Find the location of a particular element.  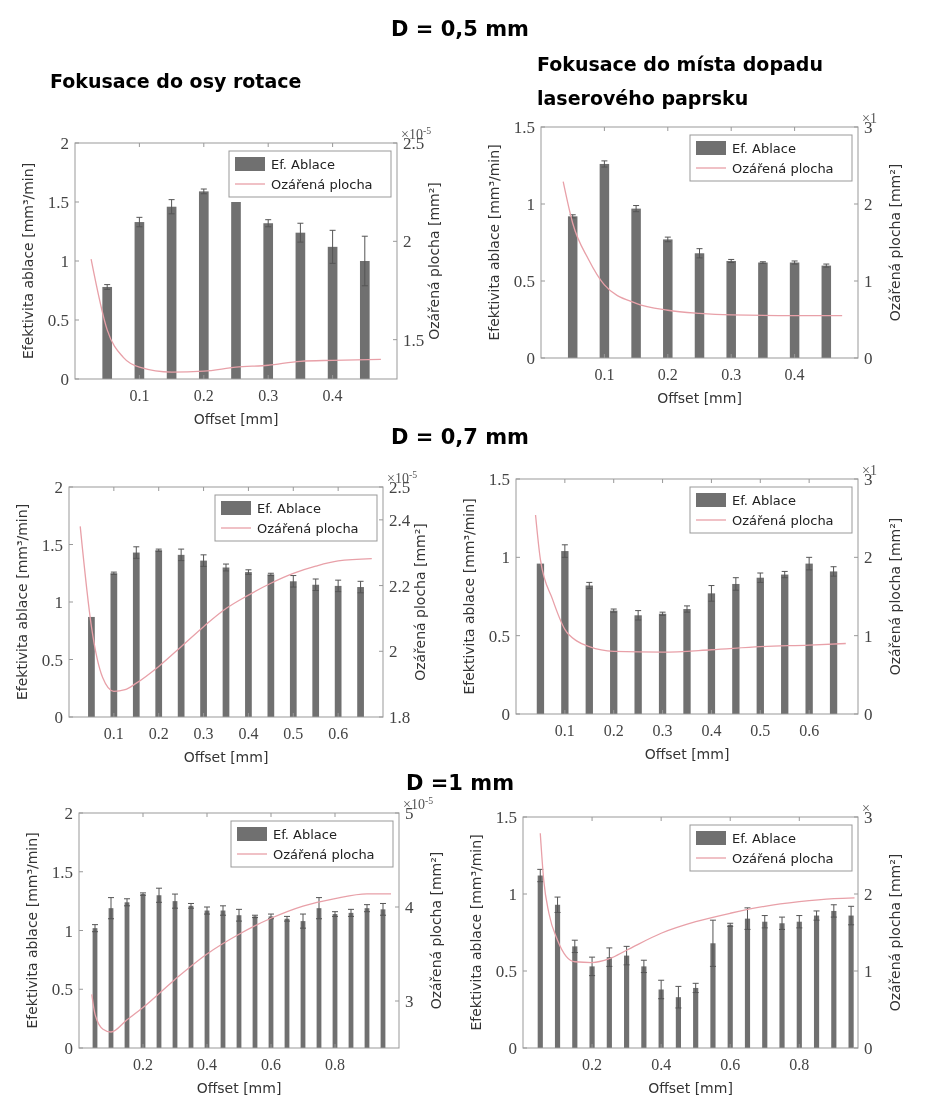

y2-tick-label: 2.4 is located at coordinates (400, 520).